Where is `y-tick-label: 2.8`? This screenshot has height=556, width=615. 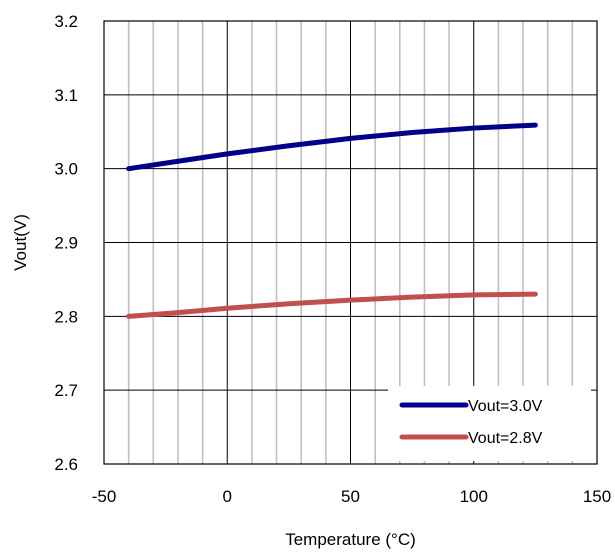
y-tick-label: 2.8 is located at coordinates (66, 316).